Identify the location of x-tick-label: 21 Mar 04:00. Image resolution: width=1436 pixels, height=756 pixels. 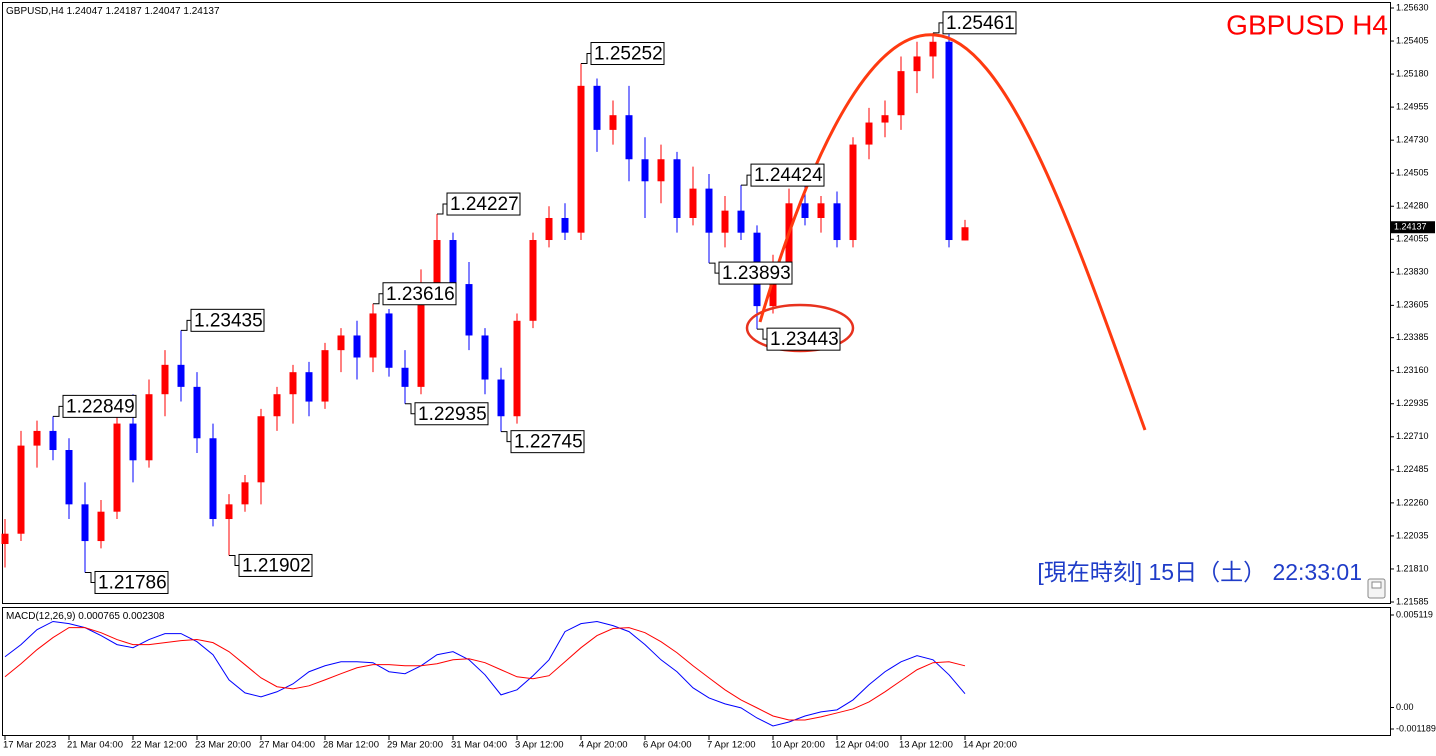
(95, 745).